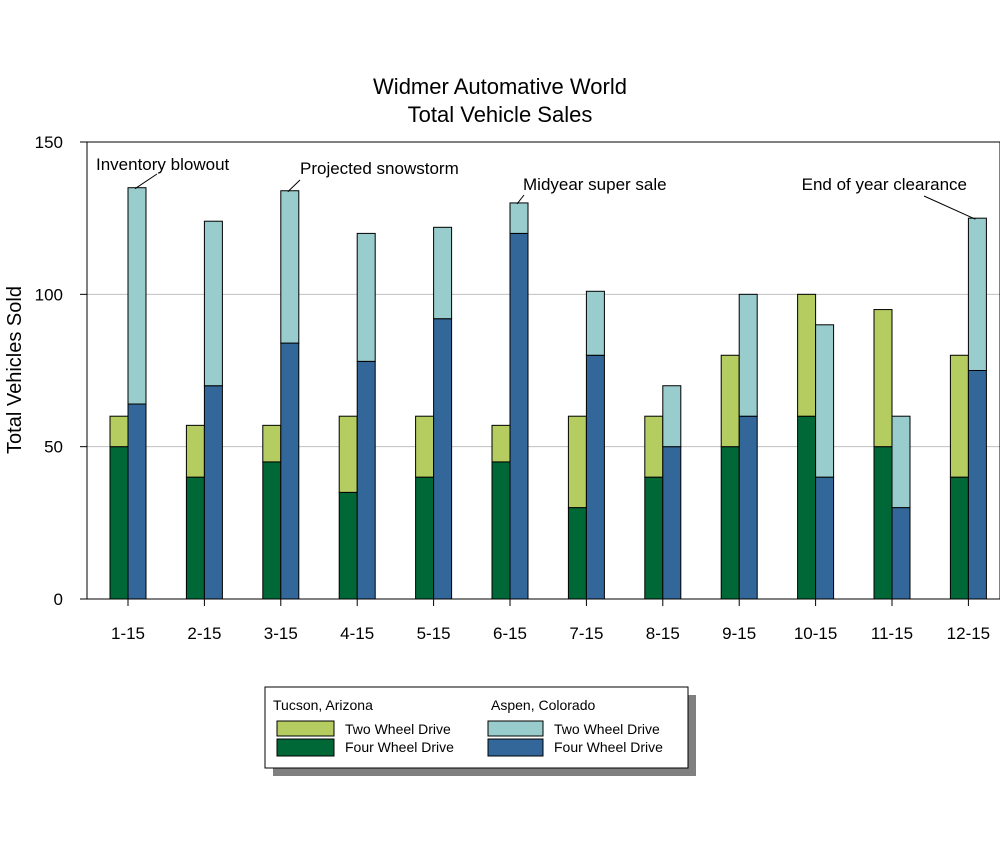 The image size is (1000, 848). Describe the element at coordinates (739, 633) in the screenshot. I see `x-tick-label: 9-15` at that location.